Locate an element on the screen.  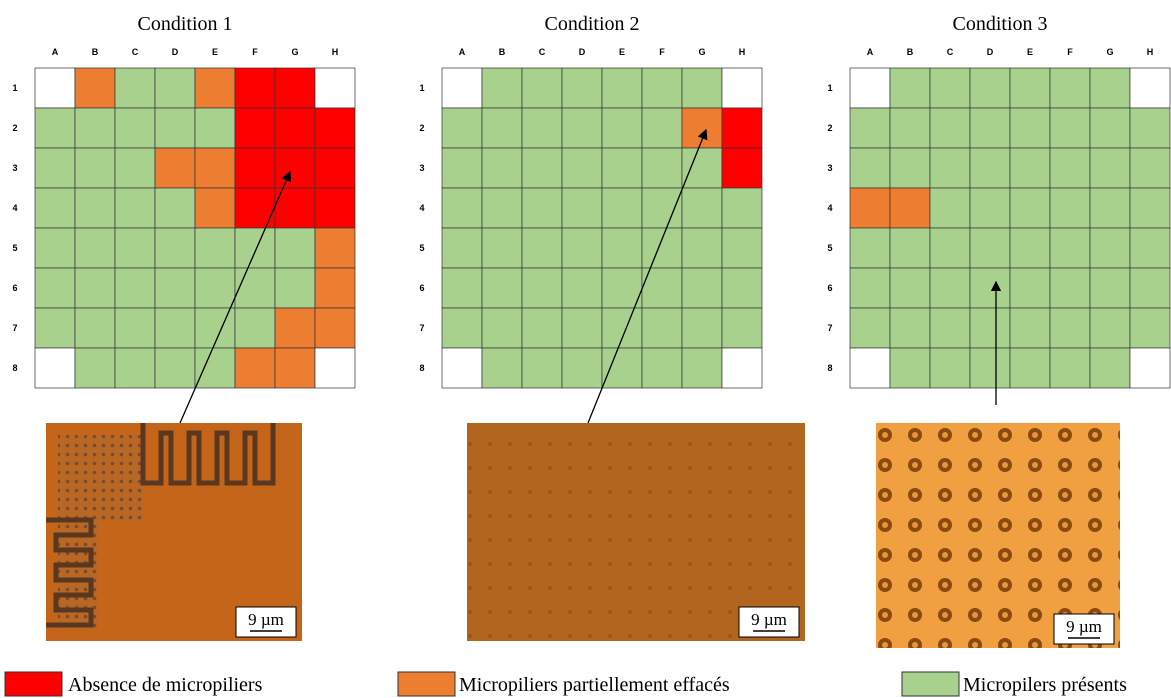
row-label: 5 is located at coordinates (14, 248).